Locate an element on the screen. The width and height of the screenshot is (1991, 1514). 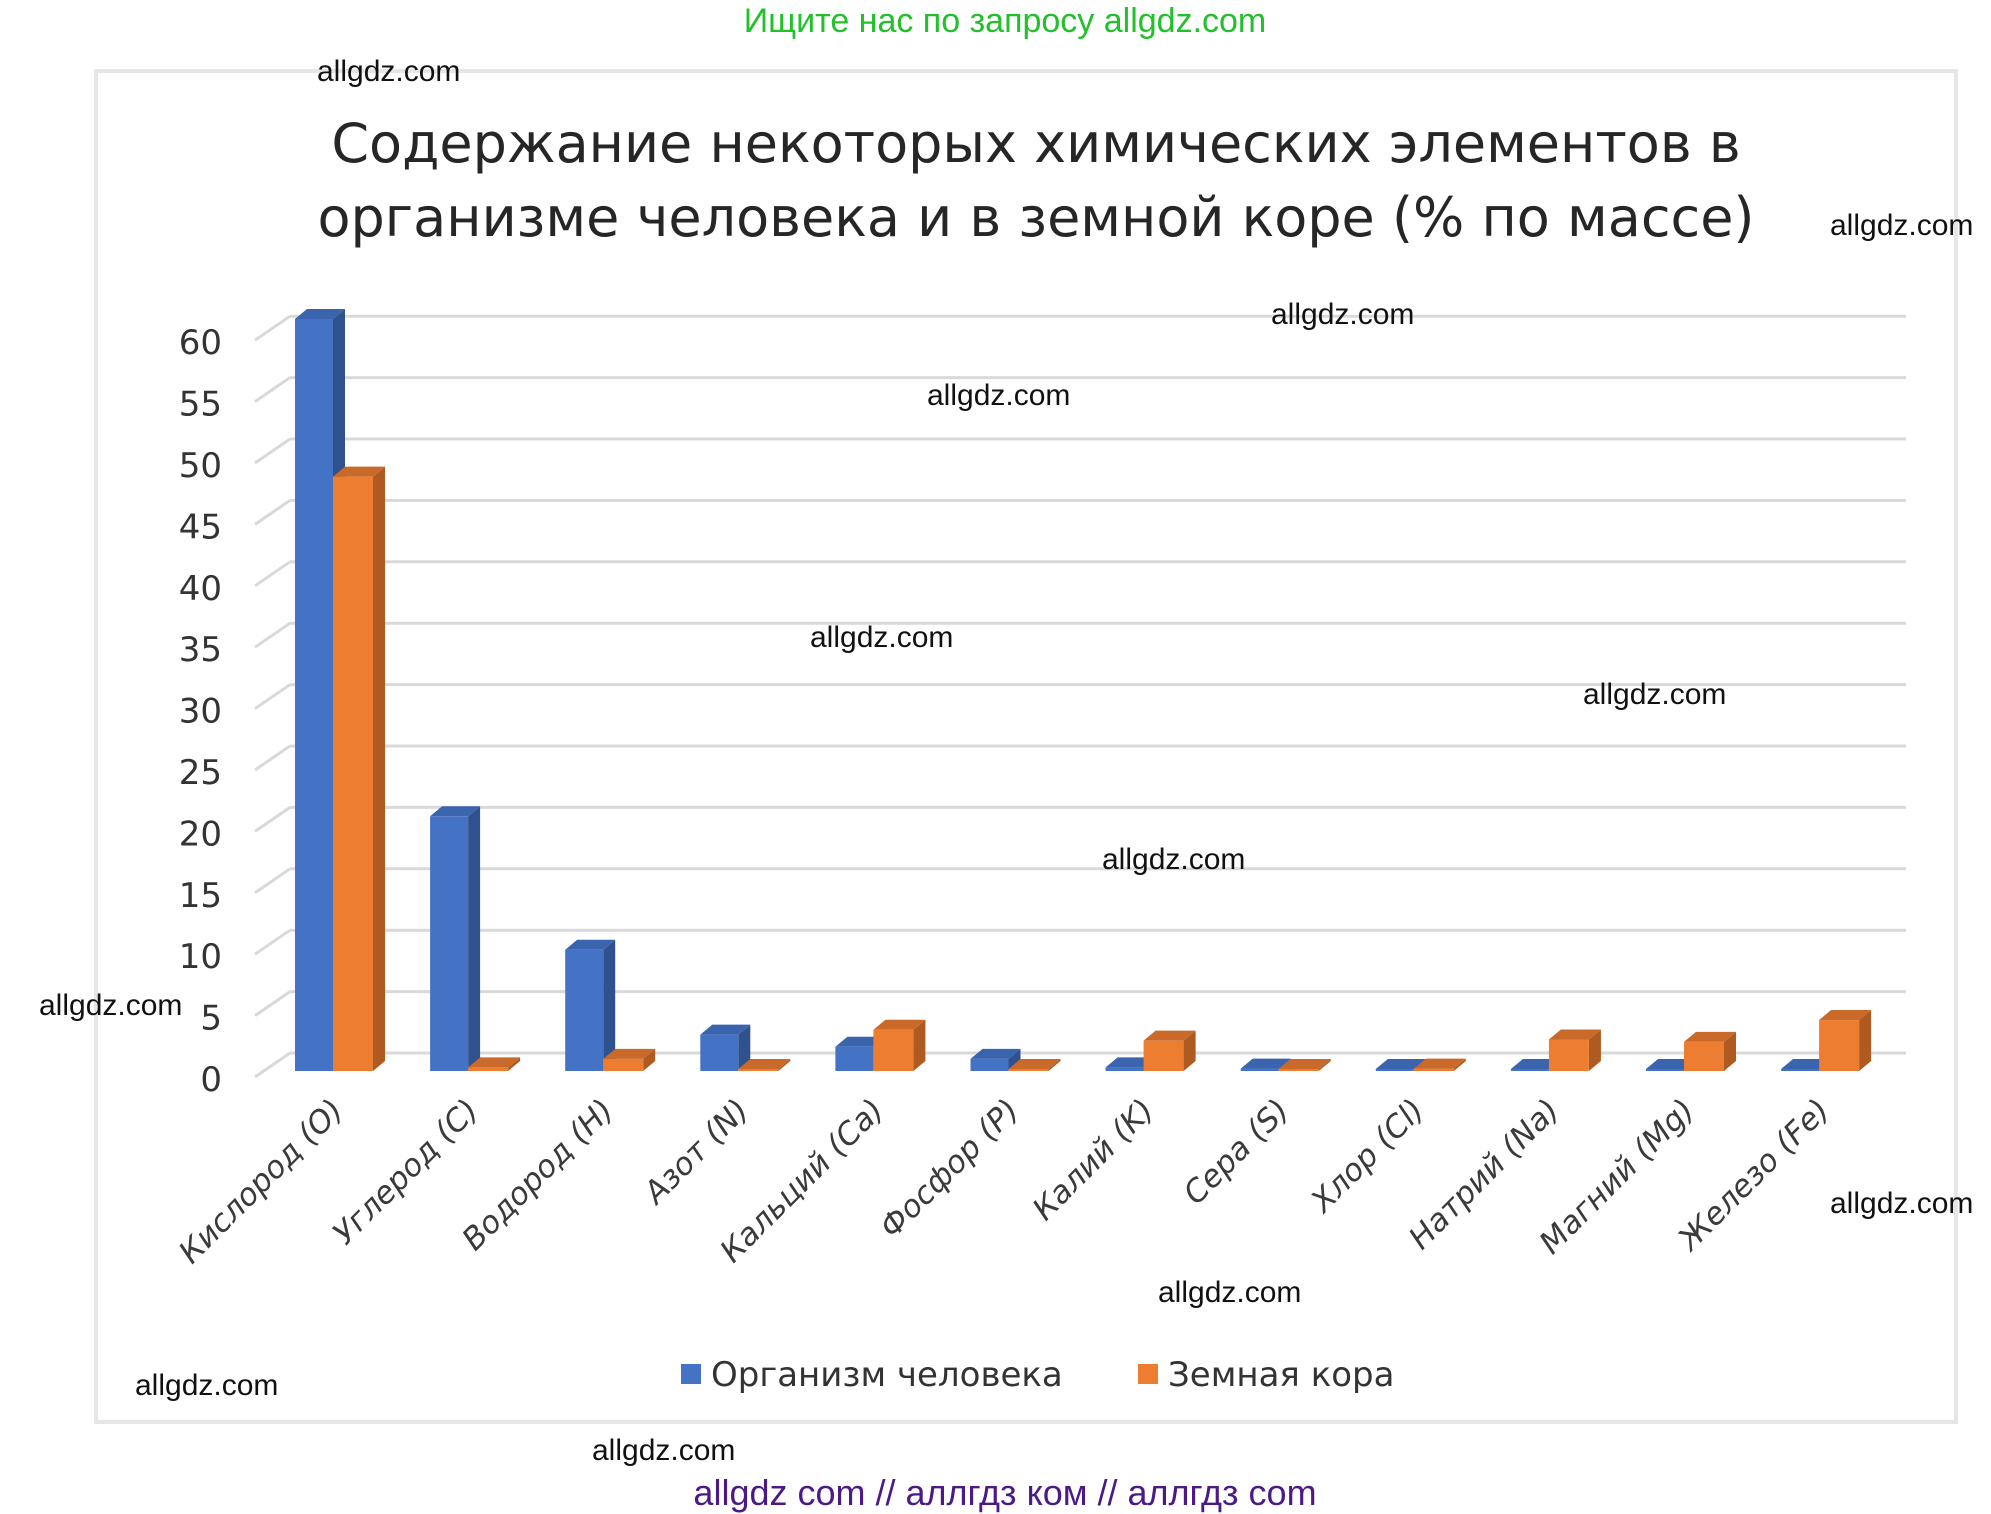
y-tick-label: 60 is located at coordinates (200, 343).